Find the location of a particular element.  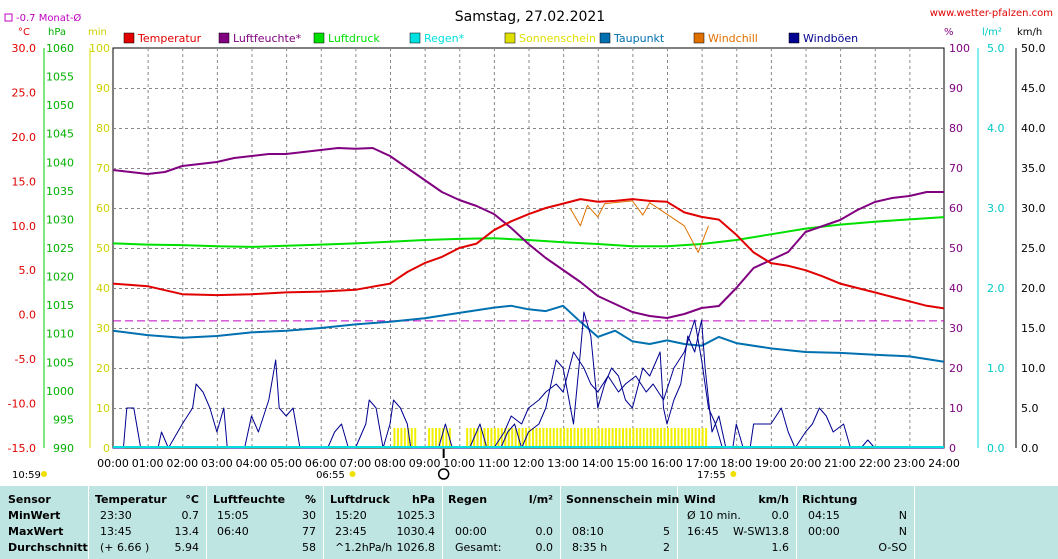

pressure-time: ^1.2hPa/h is located at coordinates (364, 547).